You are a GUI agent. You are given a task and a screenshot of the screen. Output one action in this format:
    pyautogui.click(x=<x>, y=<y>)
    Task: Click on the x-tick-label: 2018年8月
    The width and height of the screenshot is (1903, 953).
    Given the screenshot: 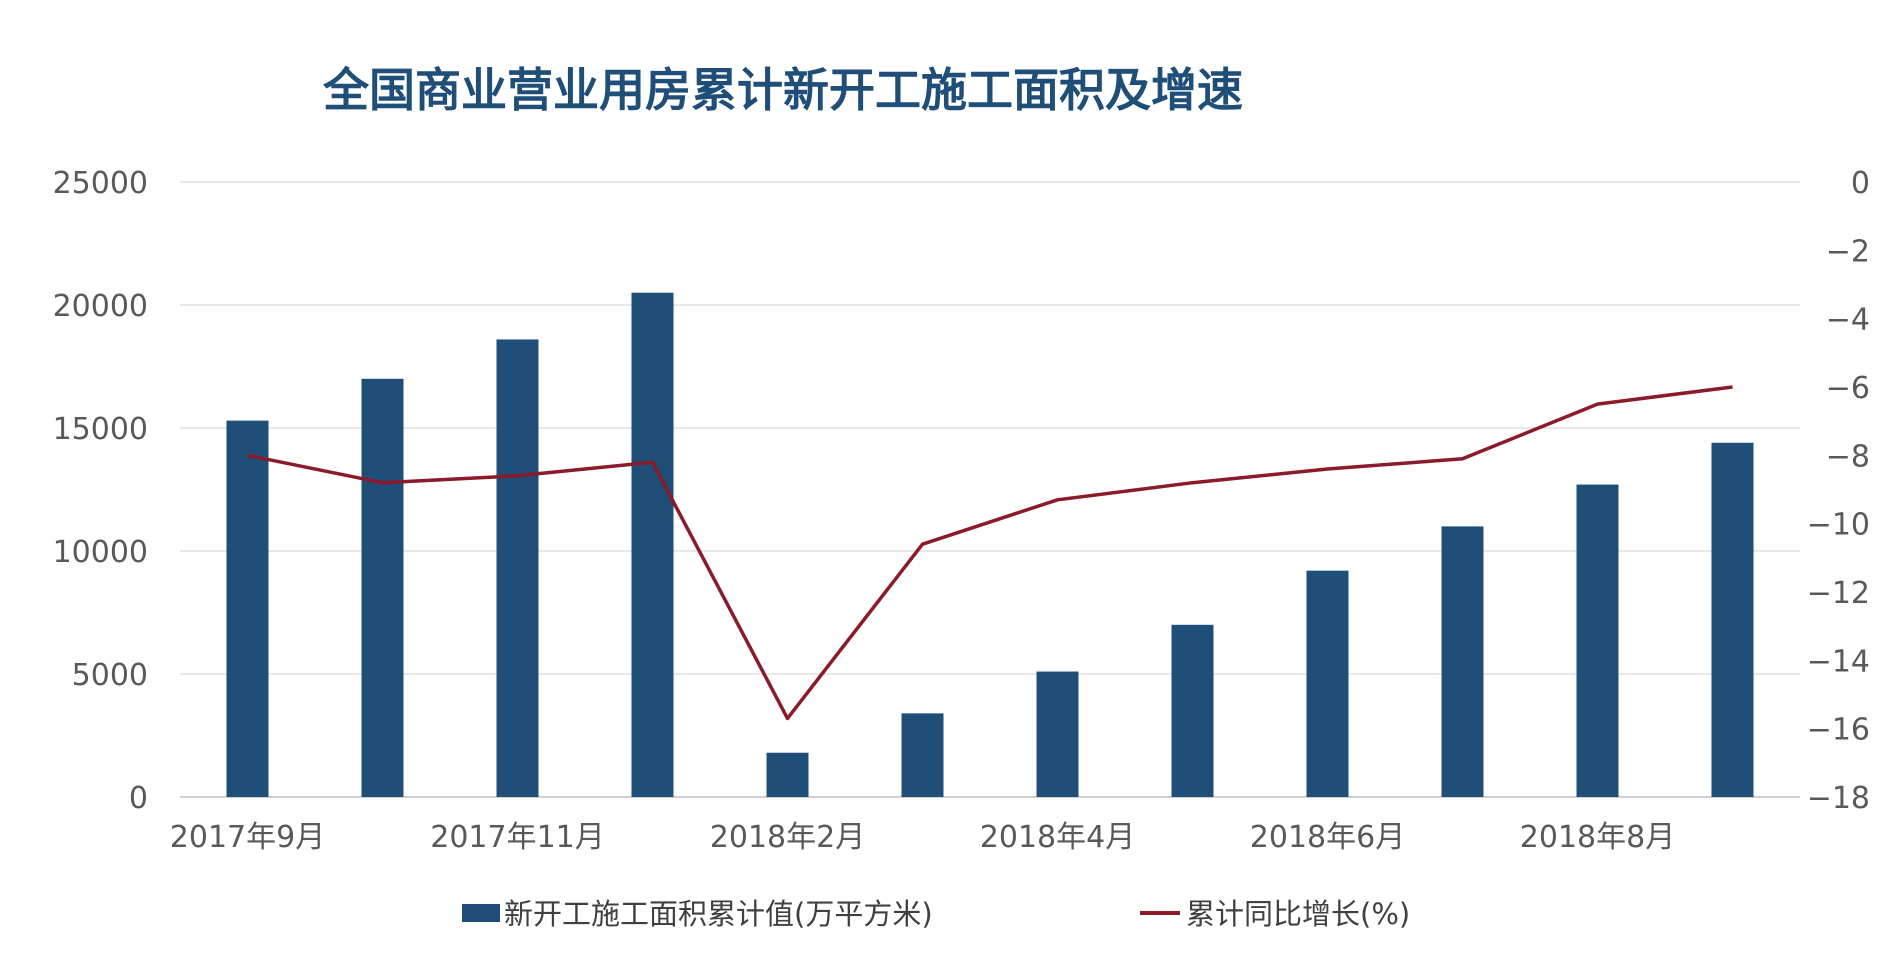 What is the action you would take?
    pyautogui.click(x=1597, y=837)
    